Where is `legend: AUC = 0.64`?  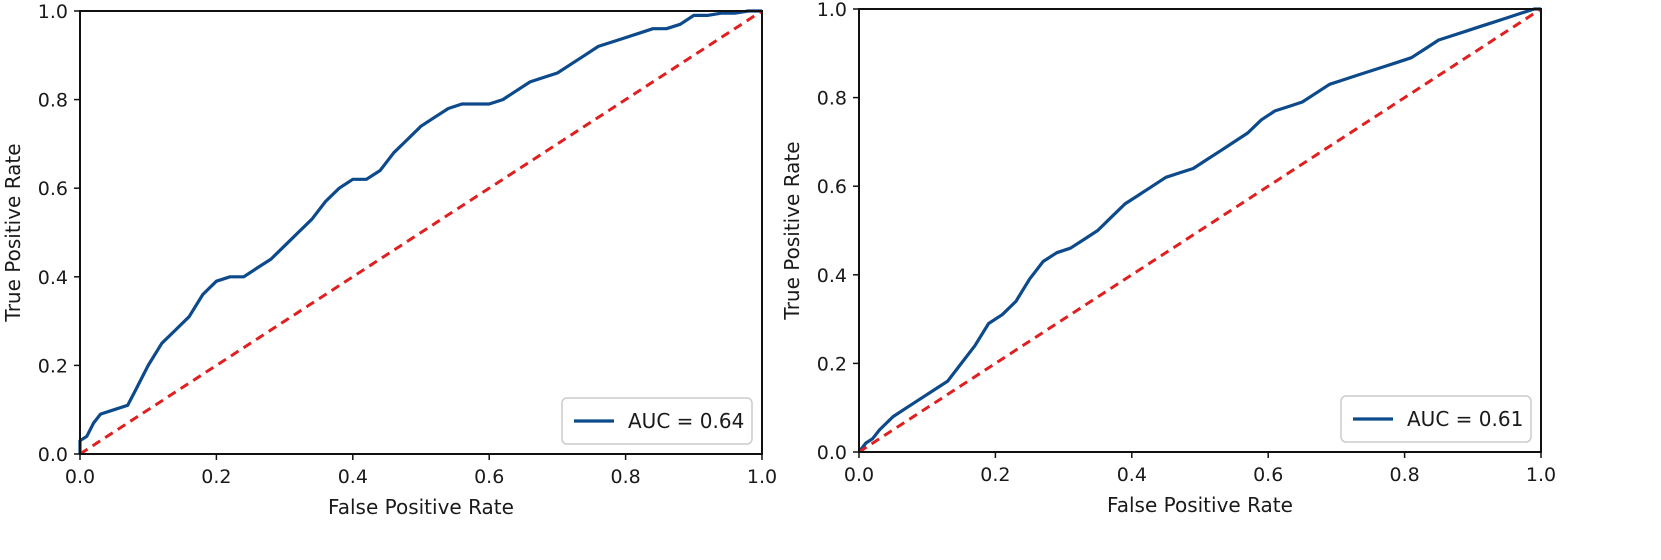
legend: AUC = 0.64 is located at coordinates (657, 421).